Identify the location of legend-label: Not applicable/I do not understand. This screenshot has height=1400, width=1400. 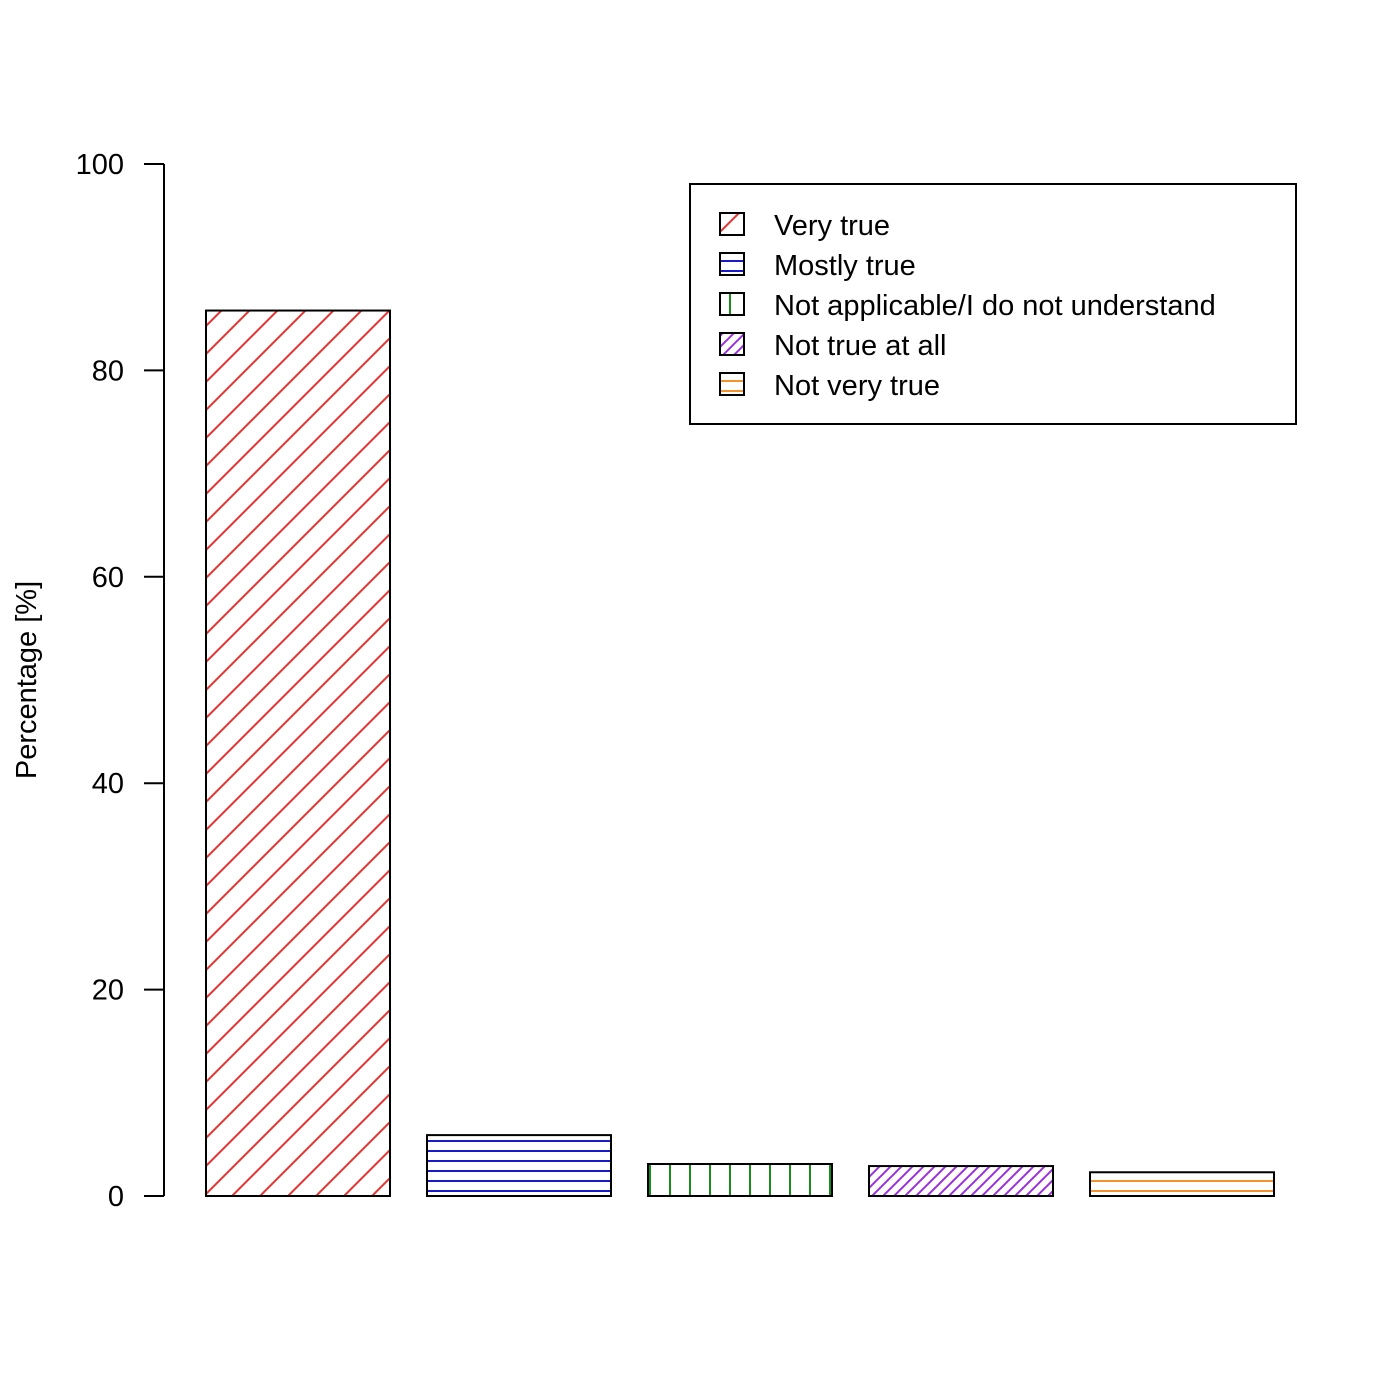
(995, 306).